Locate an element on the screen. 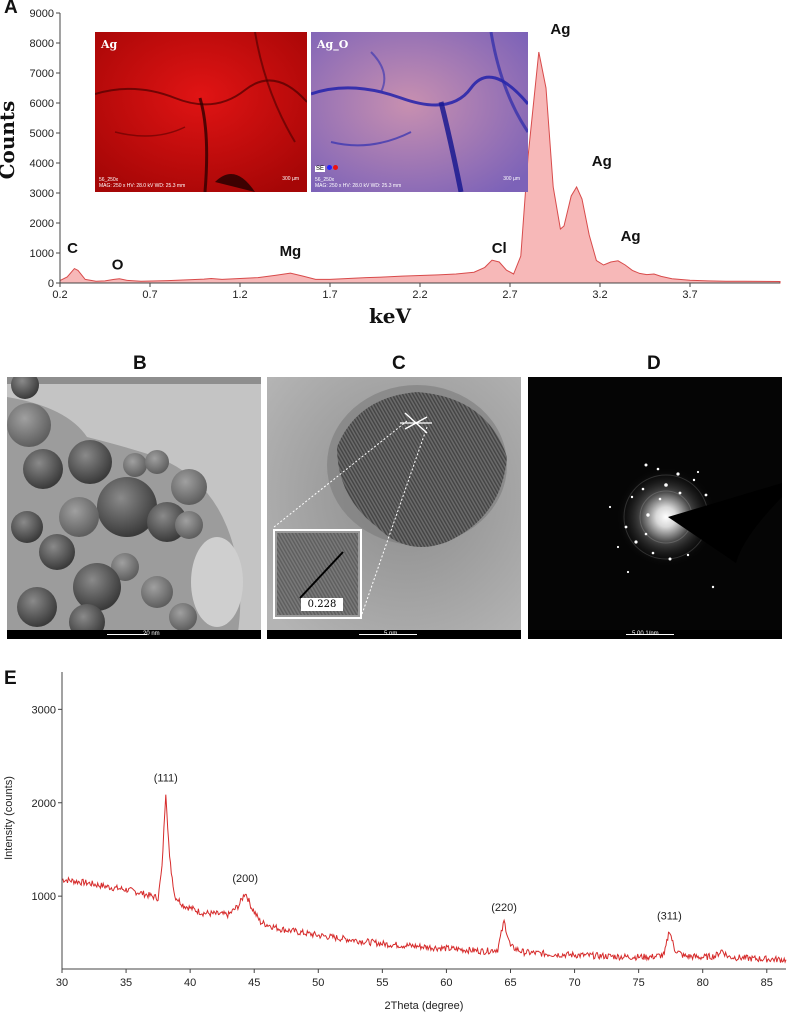 Image resolution: width=787 pixels, height=1015 pixels. xrd-xtick-label: 35 is located at coordinates (126, 983).